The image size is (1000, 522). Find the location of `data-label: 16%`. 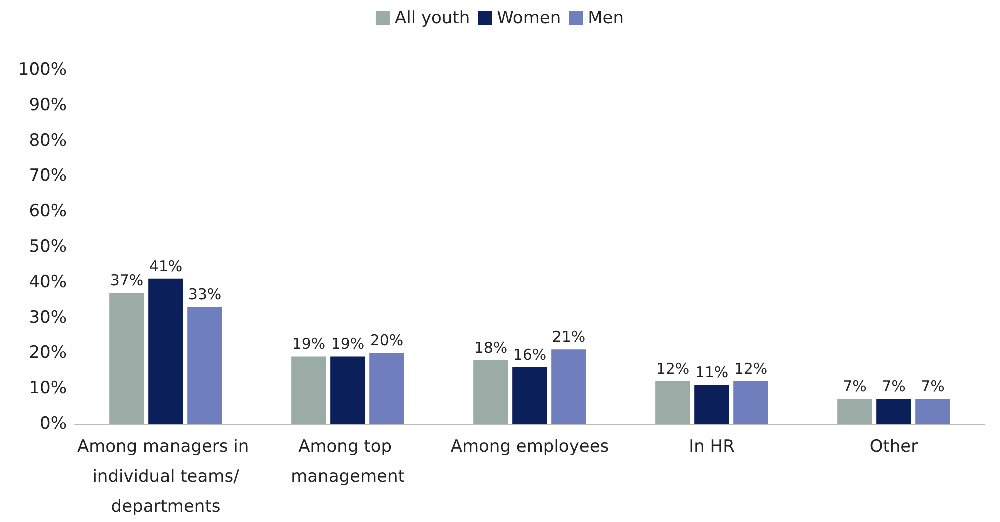

data-label: 16% is located at coordinates (530, 355).